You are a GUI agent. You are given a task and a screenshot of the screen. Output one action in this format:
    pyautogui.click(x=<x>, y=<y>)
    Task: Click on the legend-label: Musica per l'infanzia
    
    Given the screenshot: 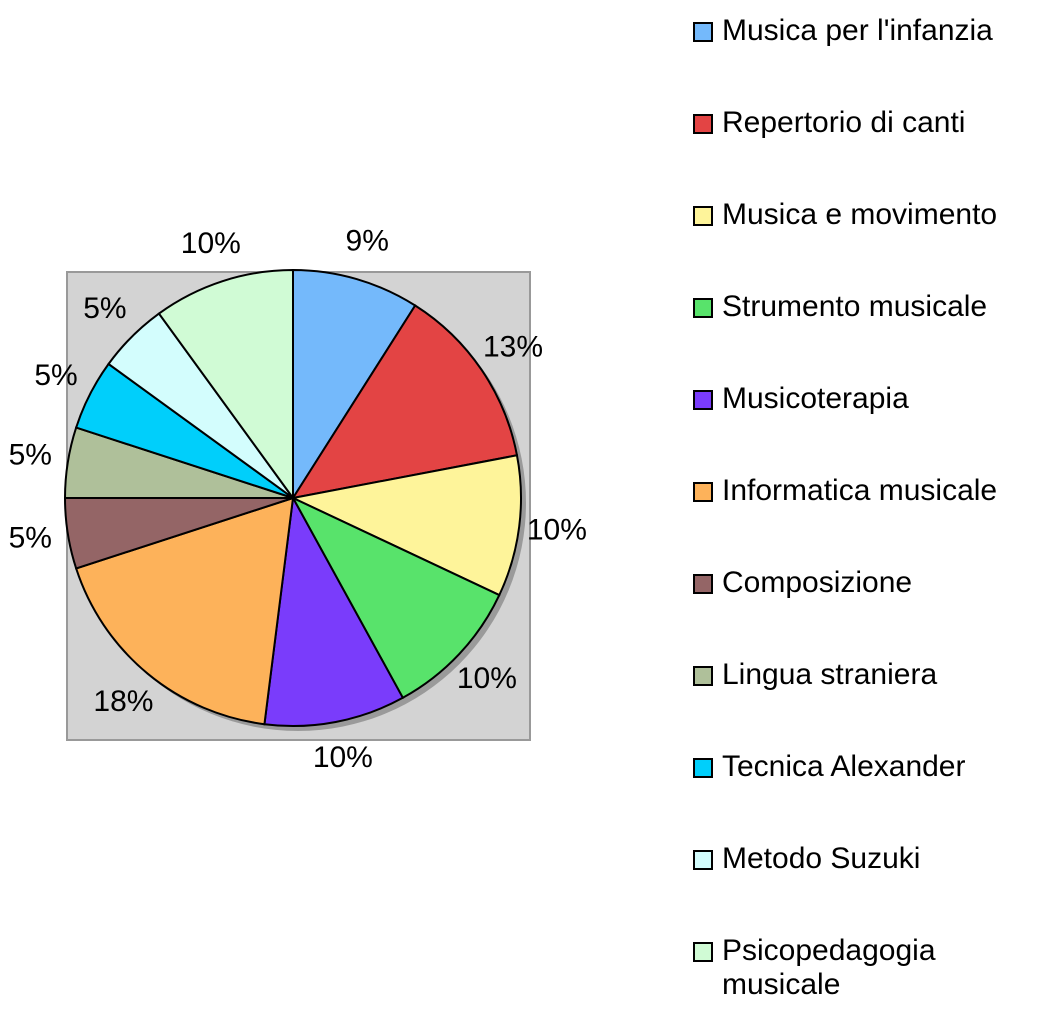 What is the action you would take?
    pyautogui.click(x=857, y=30)
    